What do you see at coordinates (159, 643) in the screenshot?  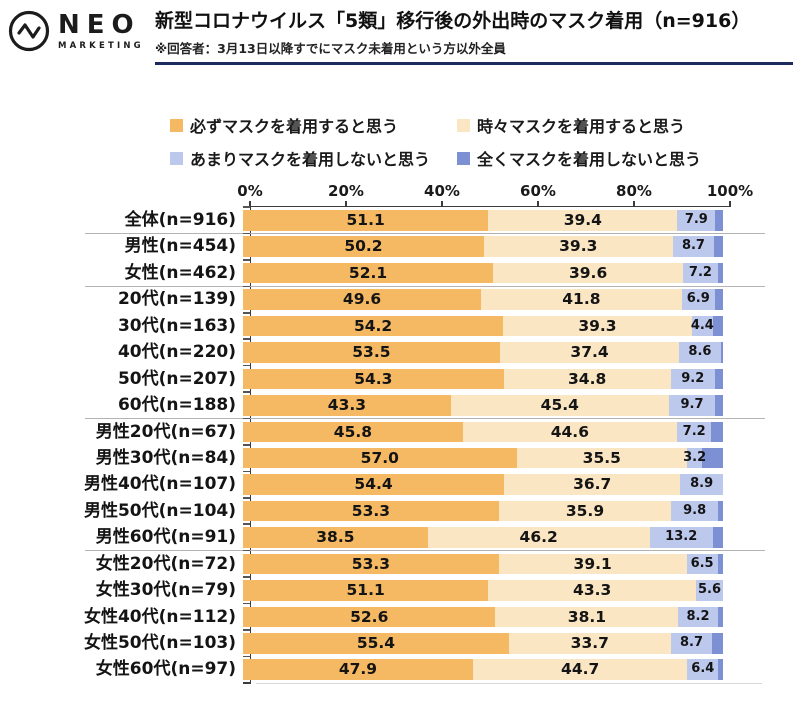 I see `row-label: 女性50代(n=103)` at bounding box center [159, 643].